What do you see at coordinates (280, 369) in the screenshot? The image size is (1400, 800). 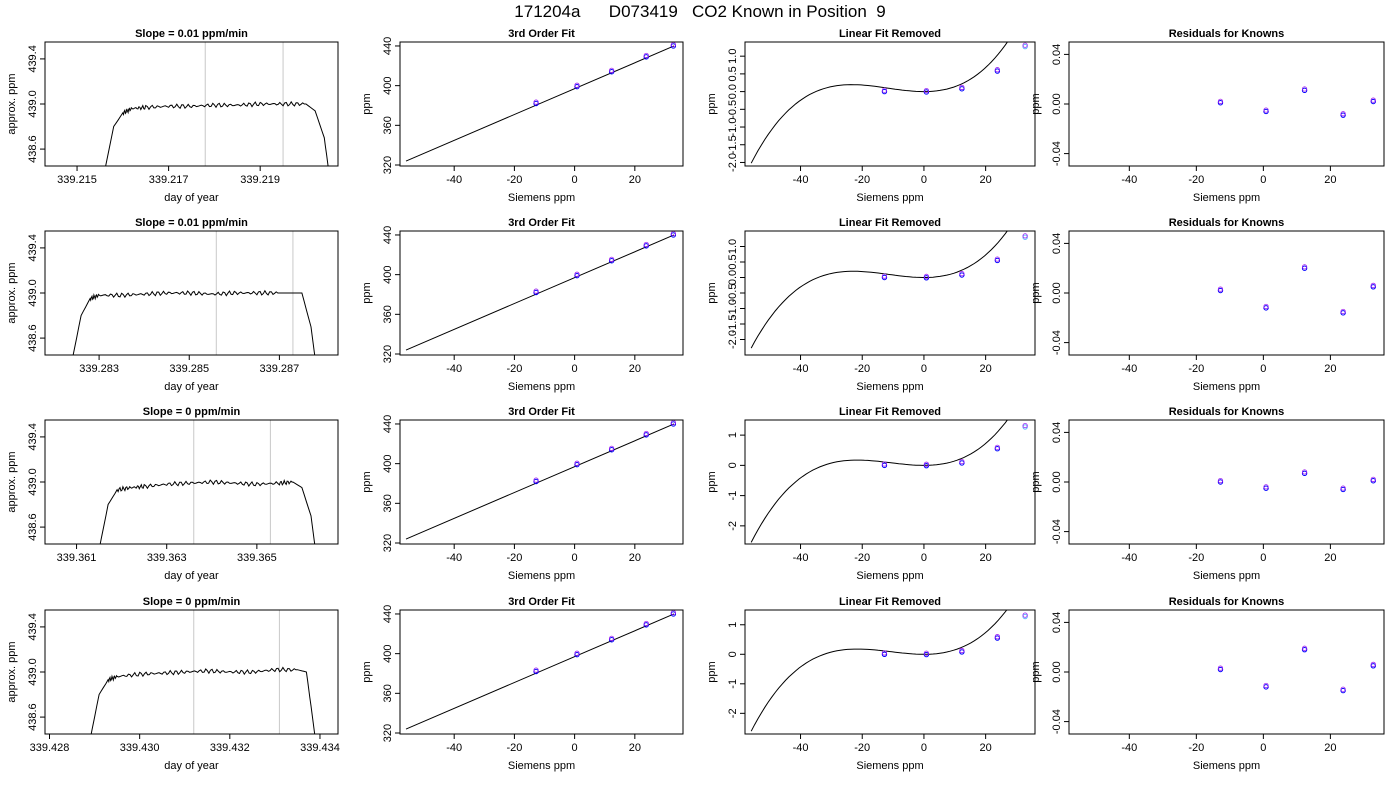 I see `x-tick-label: 339.287` at bounding box center [280, 369].